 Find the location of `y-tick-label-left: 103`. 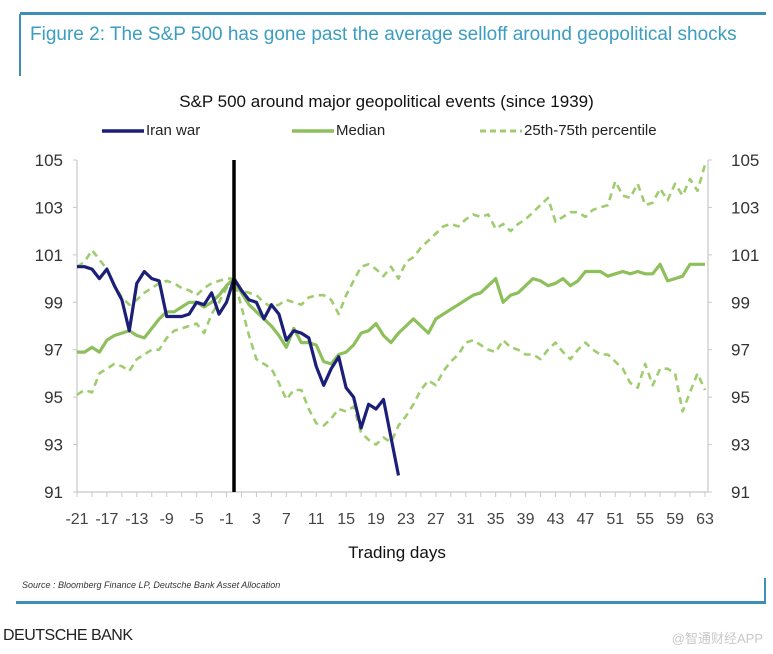

y-tick-label-left: 103 is located at coordinates (49, 207).